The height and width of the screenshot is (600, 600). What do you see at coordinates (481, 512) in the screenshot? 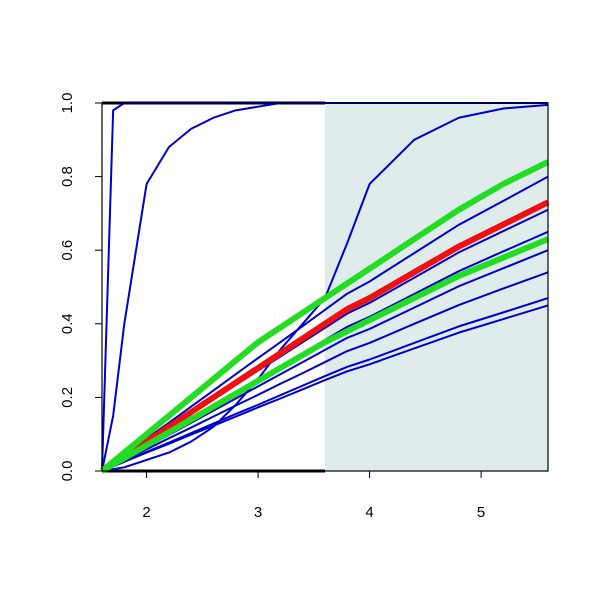
I see `x-tick-label: 5` at bounding box center [481, 512].